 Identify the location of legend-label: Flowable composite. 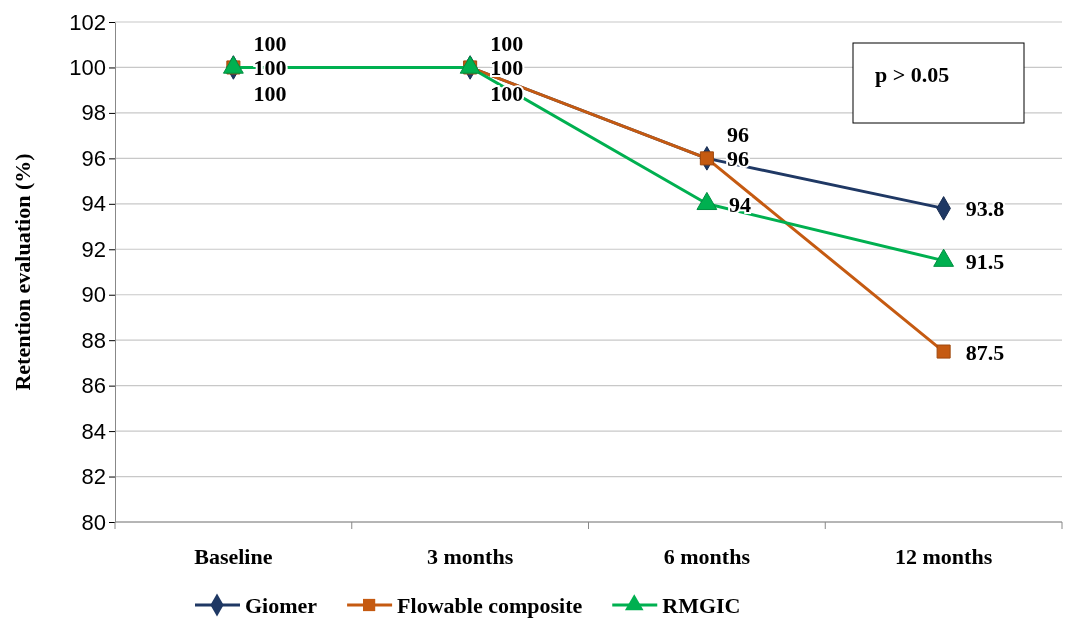
(490, 605).